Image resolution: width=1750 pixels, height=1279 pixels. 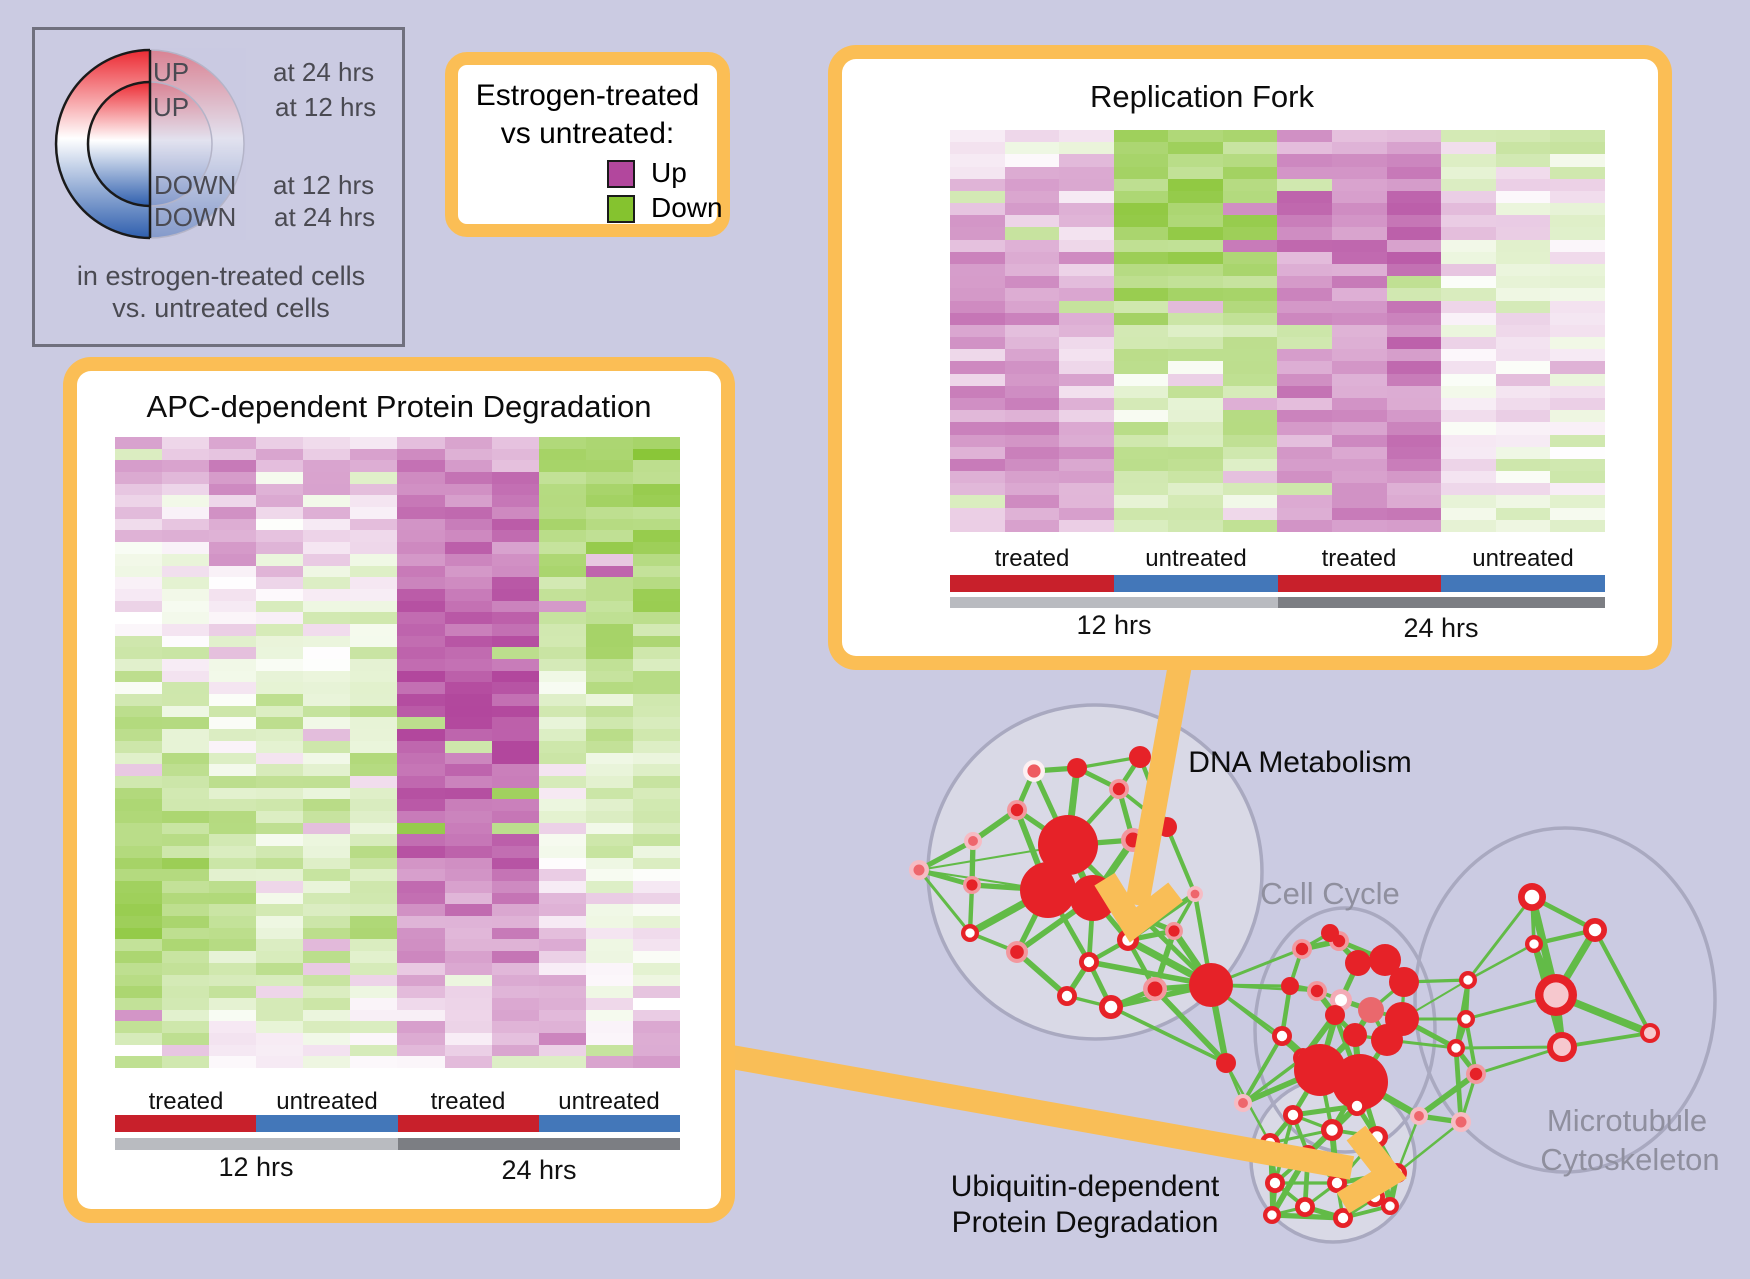 What do you see at coordinates (1202, 96) in the screenshot?
I see `rf-panel-title: Replication Fork` at bounding box center [1202, 96].